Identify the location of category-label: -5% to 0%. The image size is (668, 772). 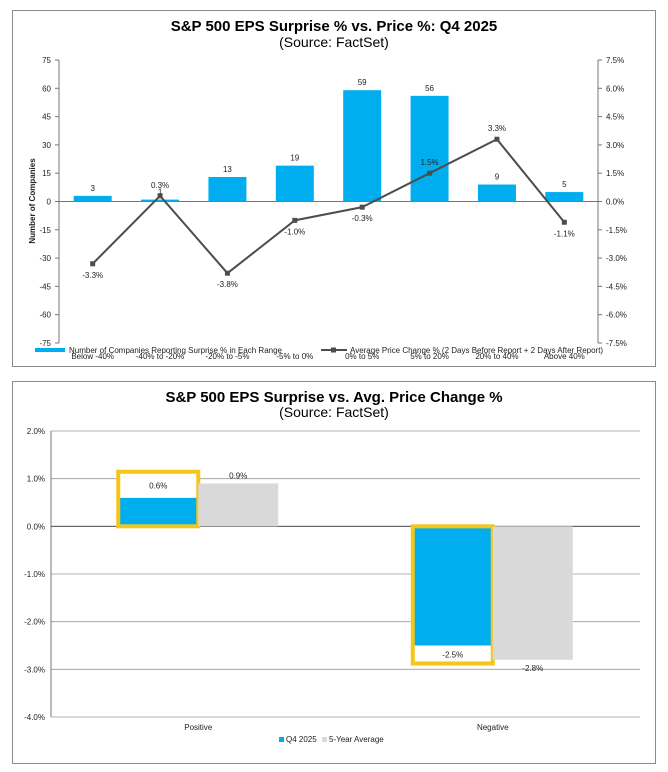
(294, 356).